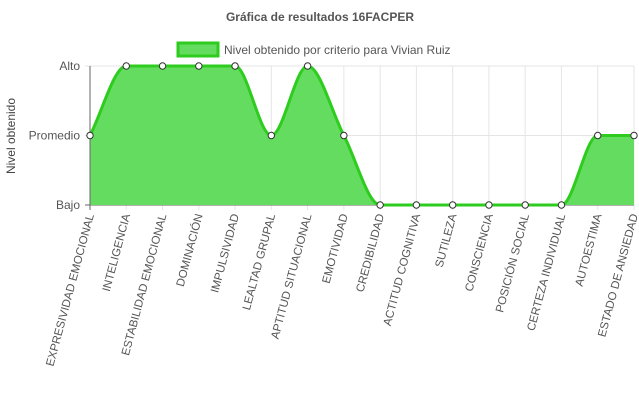  I want to click on x-tick-label: INTELIGENCIA, so click(117, 252).